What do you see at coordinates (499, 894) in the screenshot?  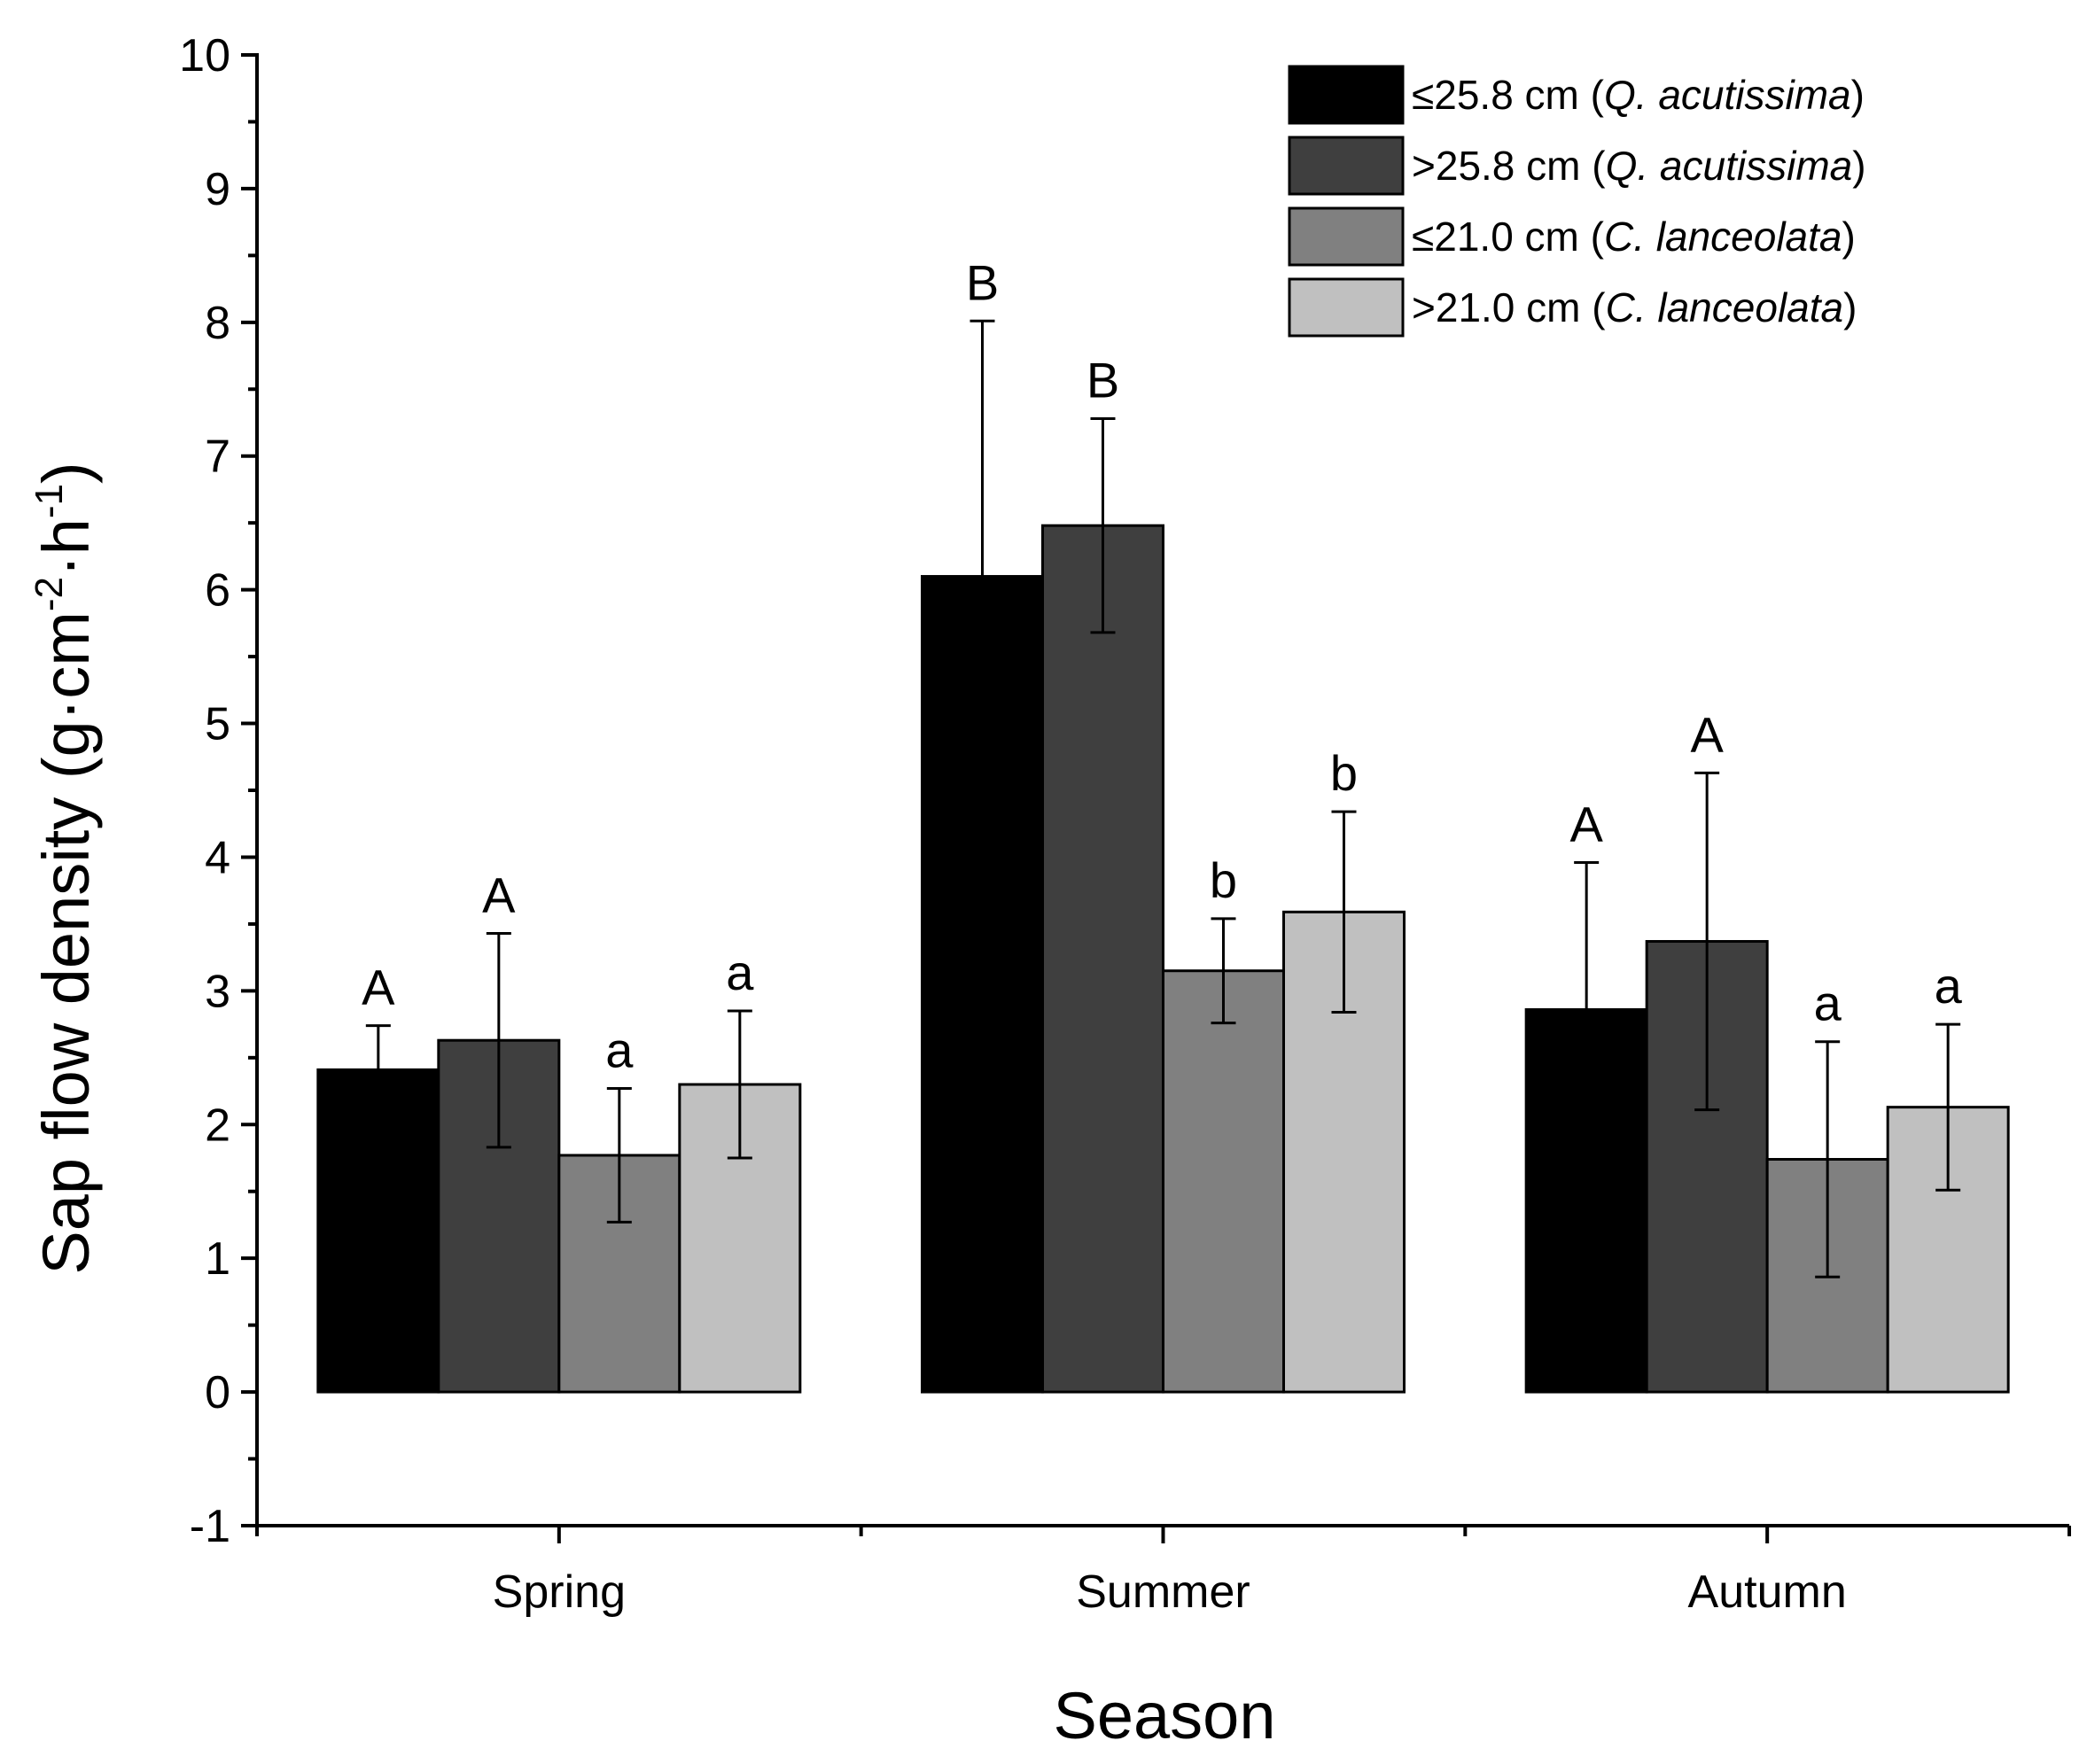 I see `letter-spring-series-2: A` at bounding box center [499, 894].